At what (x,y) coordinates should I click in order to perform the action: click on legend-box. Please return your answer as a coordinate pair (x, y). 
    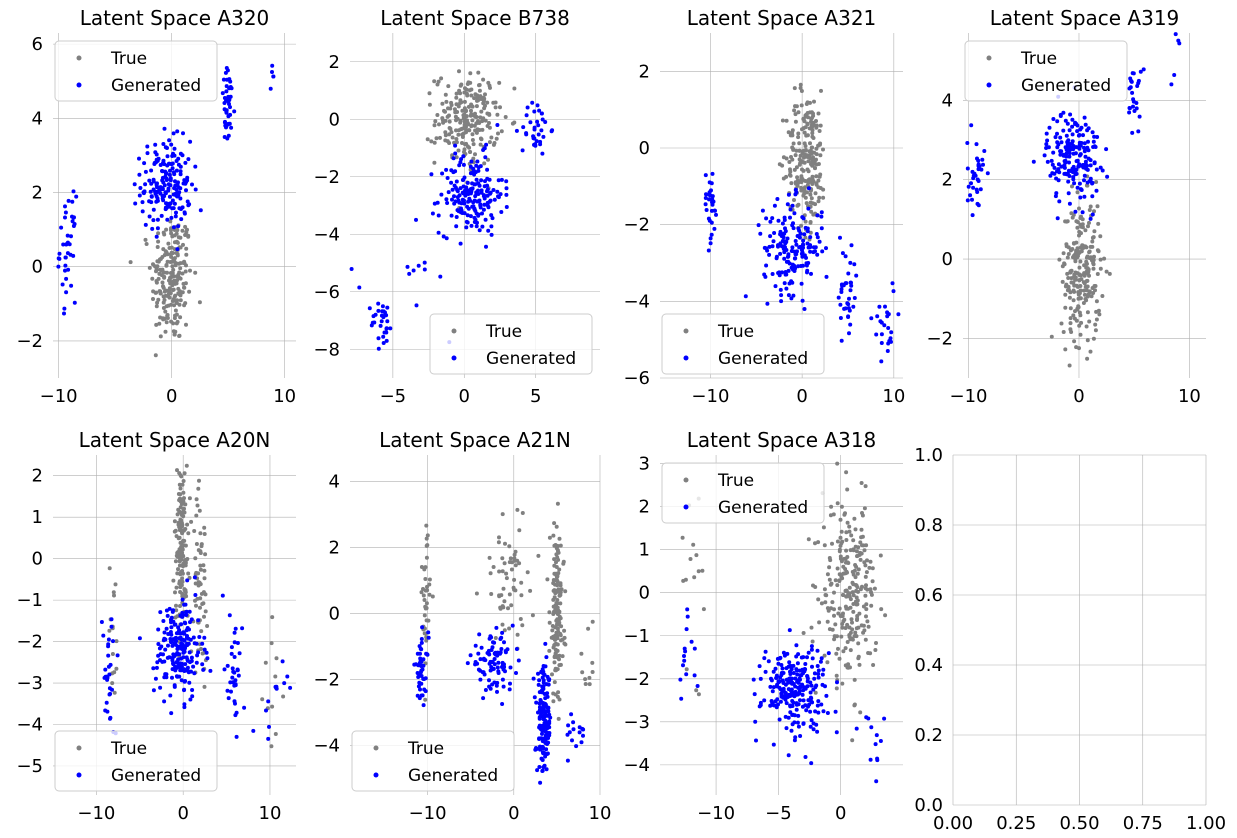
    Looking at the image, I should click on (511, 344).